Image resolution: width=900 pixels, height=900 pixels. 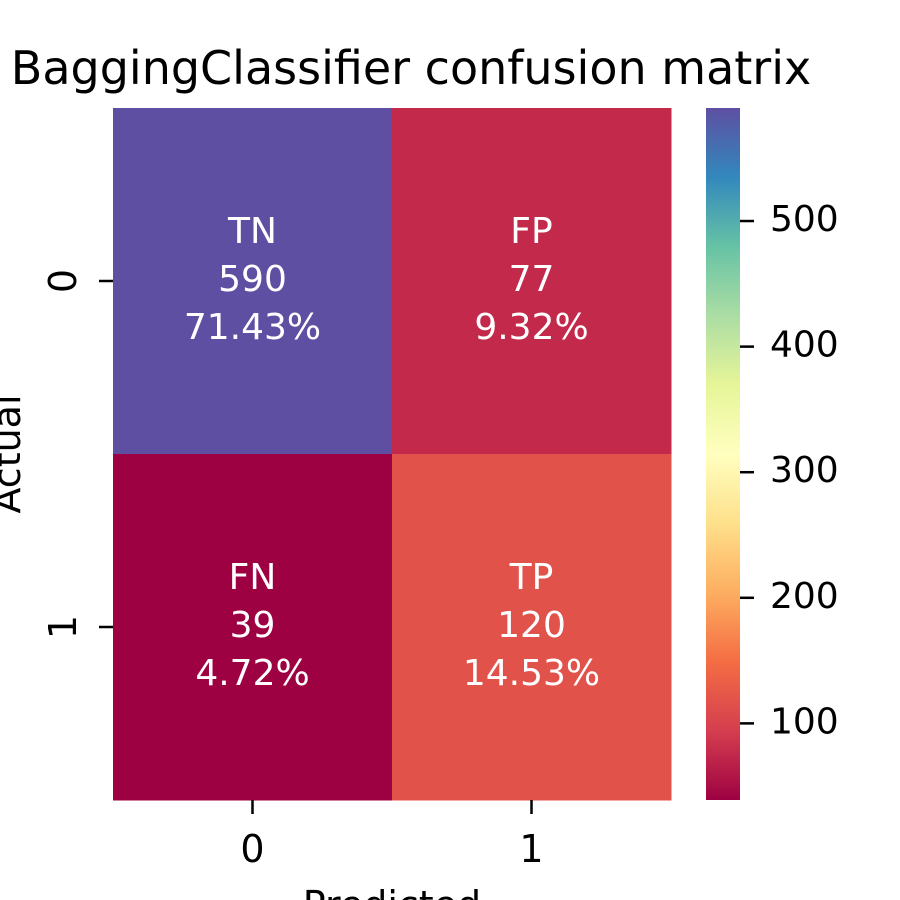 What do you see at coordinates (531, 673) in the screenshot?
I see `cell-percent-text: 14.53%` at bounding box center [531, 673].